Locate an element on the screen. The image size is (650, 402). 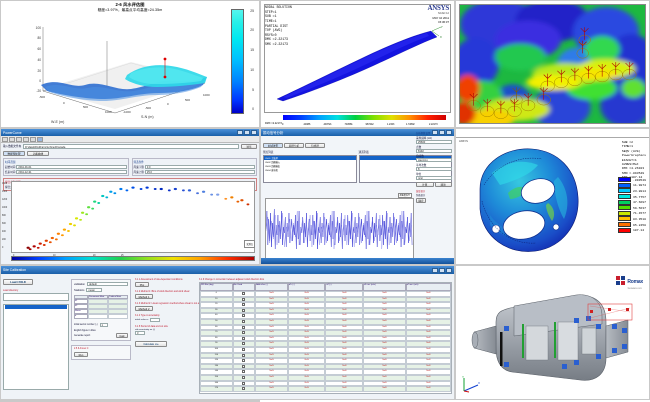
tab-spectrum: 频谱分析 is located at coordinates (294, 145).